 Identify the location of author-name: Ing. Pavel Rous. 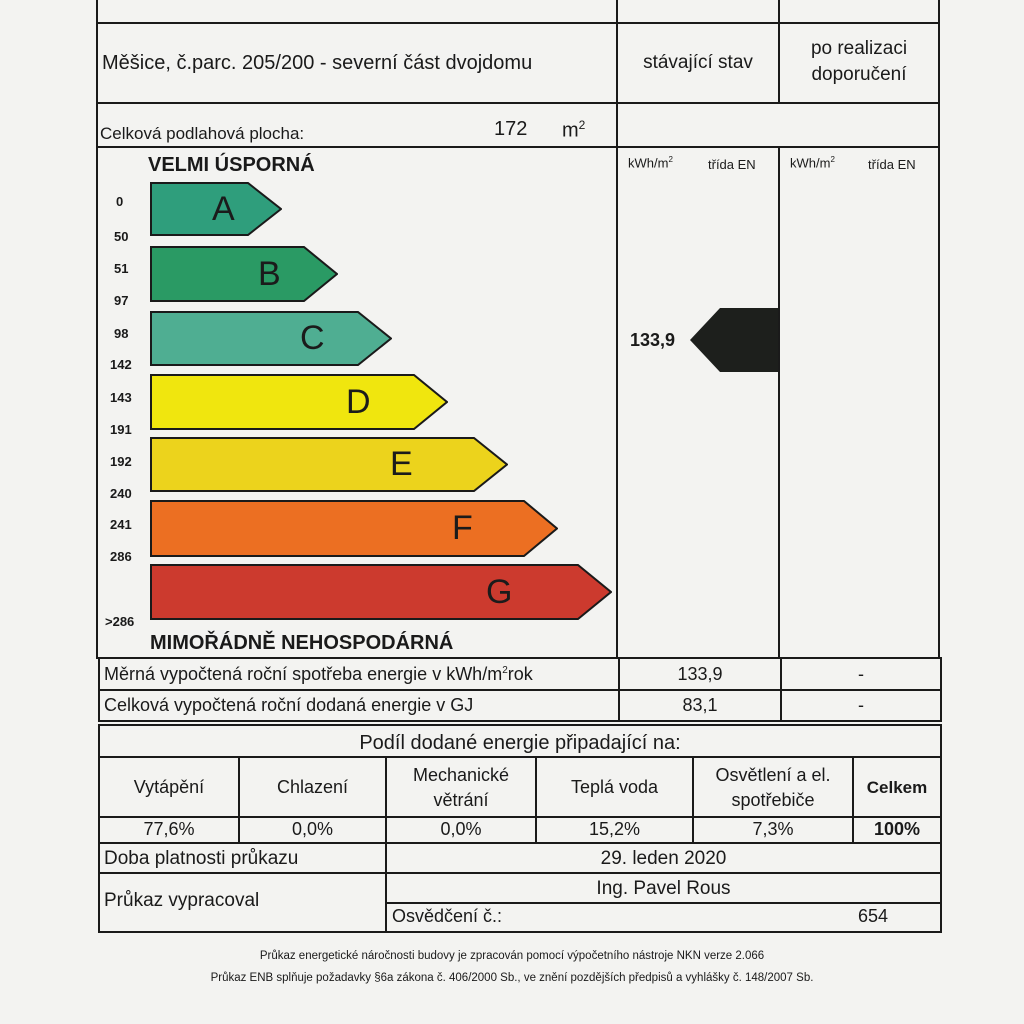
(663, 888).